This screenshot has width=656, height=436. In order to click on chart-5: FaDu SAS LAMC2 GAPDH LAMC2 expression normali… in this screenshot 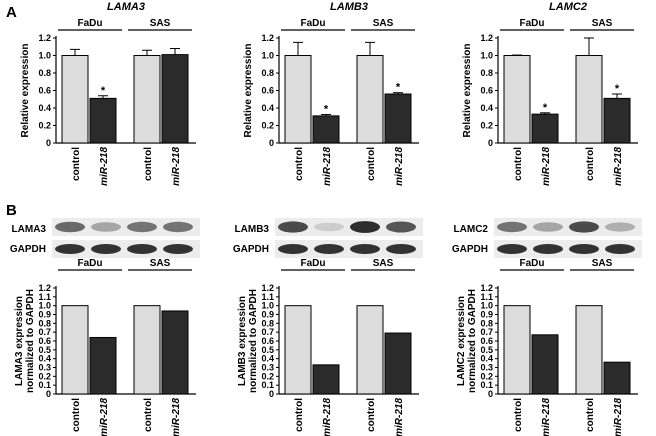, I will do `click(547, 327)`.